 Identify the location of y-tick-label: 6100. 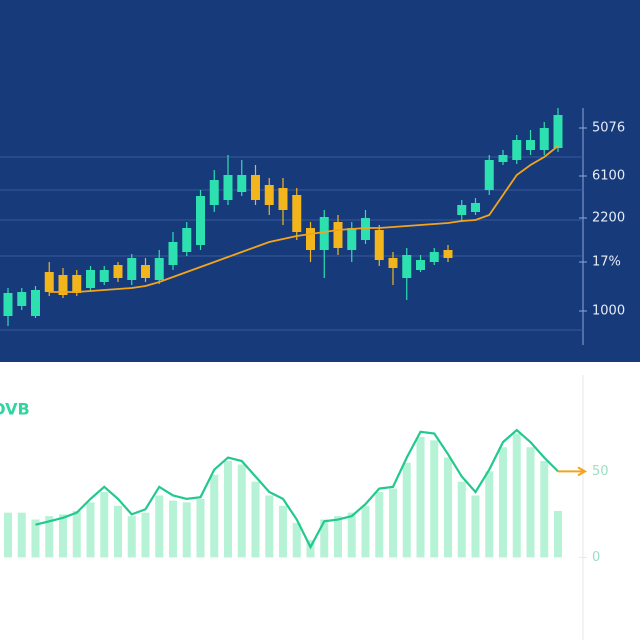
(608, 176).